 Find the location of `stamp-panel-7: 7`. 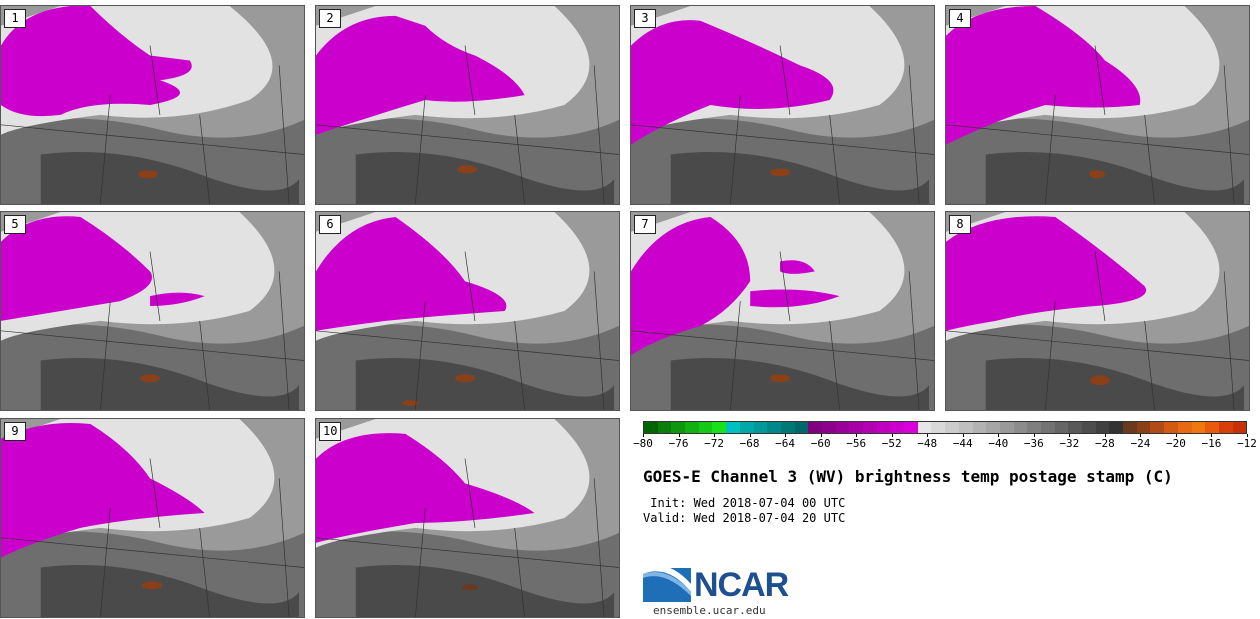

stamp-panel-7: 7 is located at coordinates (782, 311).